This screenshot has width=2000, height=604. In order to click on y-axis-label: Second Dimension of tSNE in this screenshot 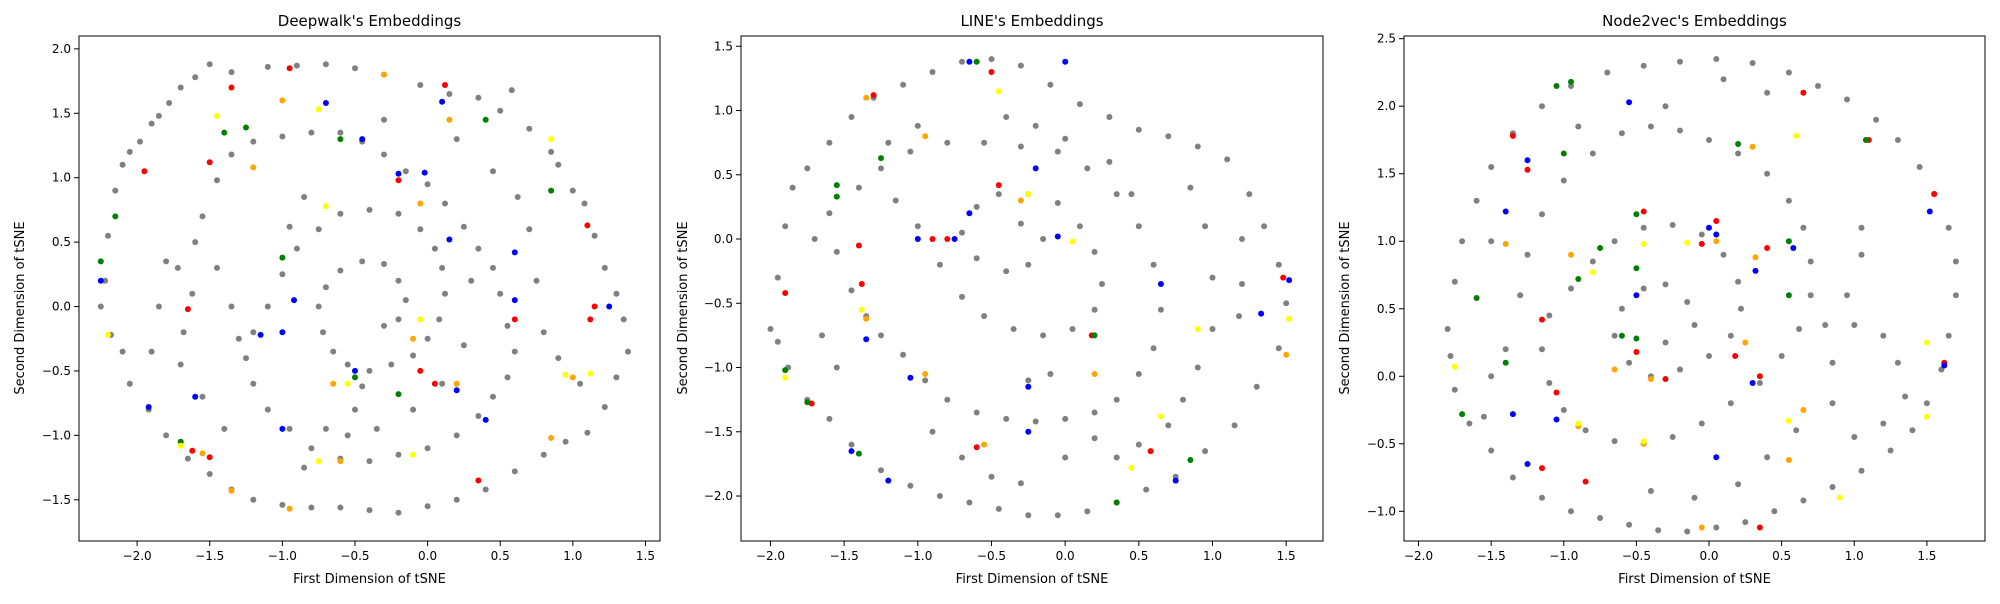, I will do `click(20, 307)`.